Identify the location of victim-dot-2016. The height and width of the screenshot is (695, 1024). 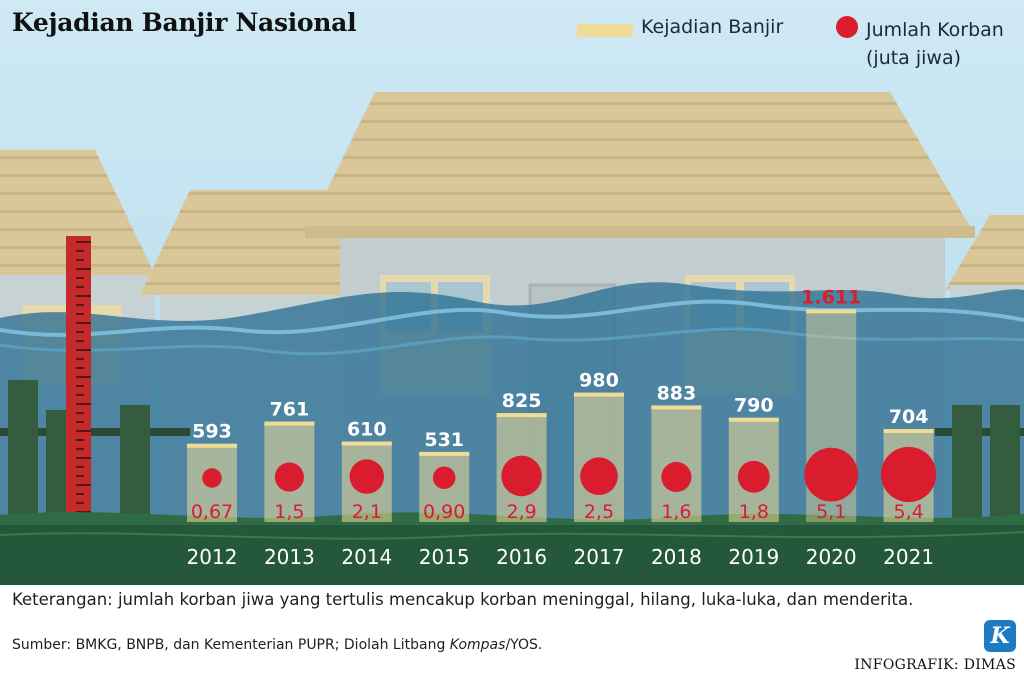
(521, 476).